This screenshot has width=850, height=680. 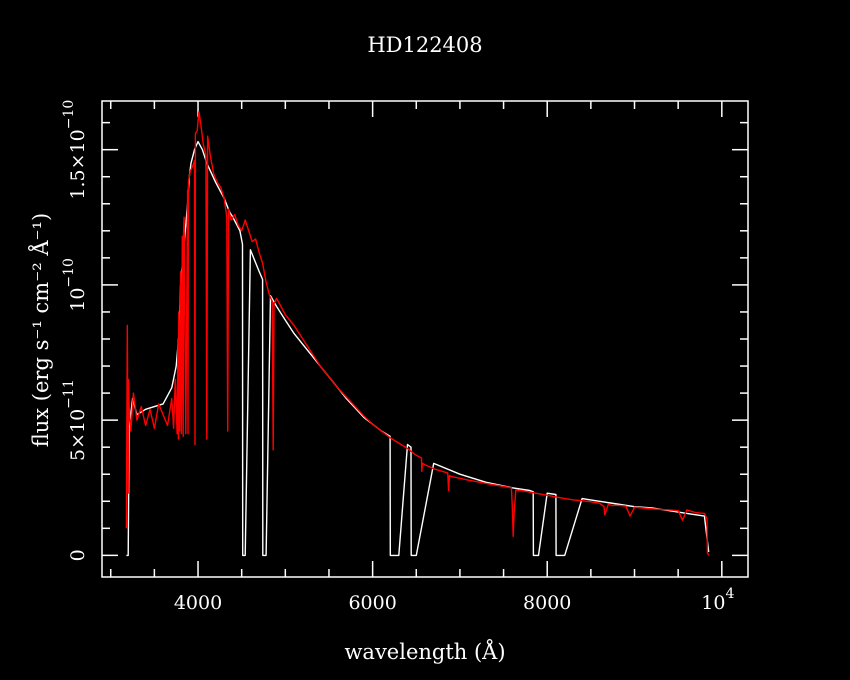 I want to click on y-tick-label: 10−10, so click(x=75, y=285).